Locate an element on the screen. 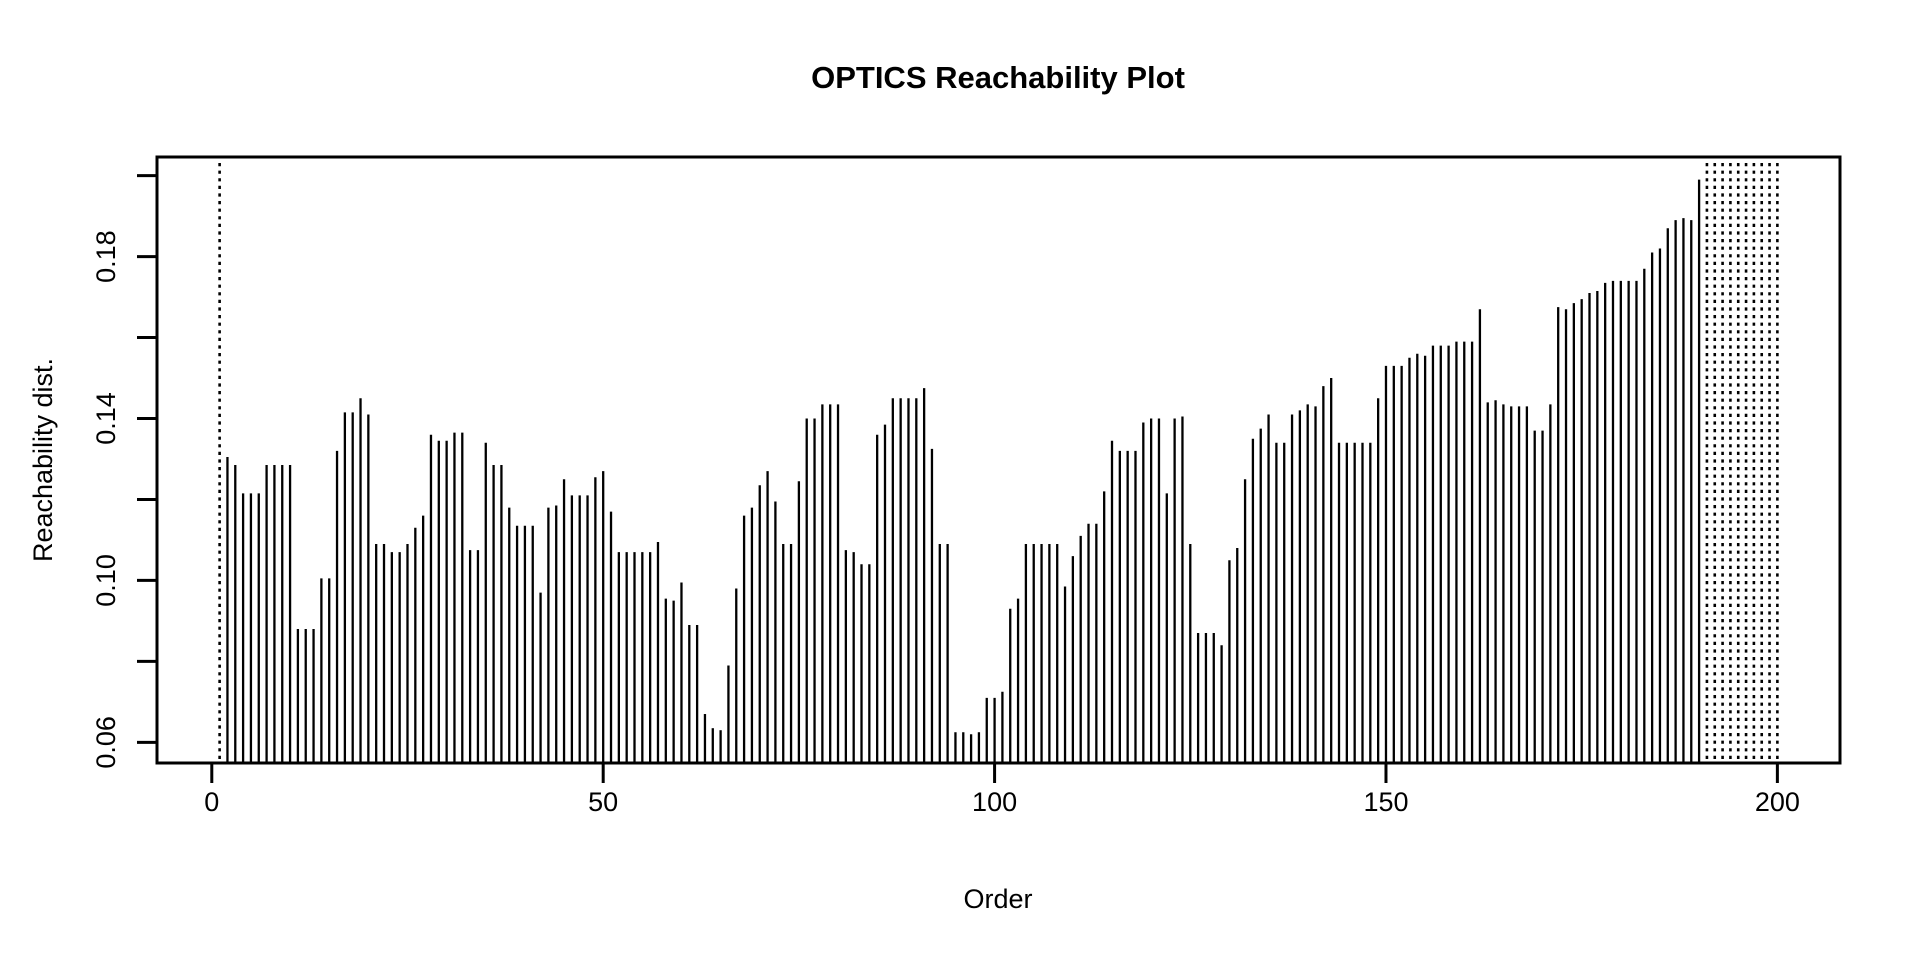  y-tick-label: 0.06 is located at coordinates (106, 742).